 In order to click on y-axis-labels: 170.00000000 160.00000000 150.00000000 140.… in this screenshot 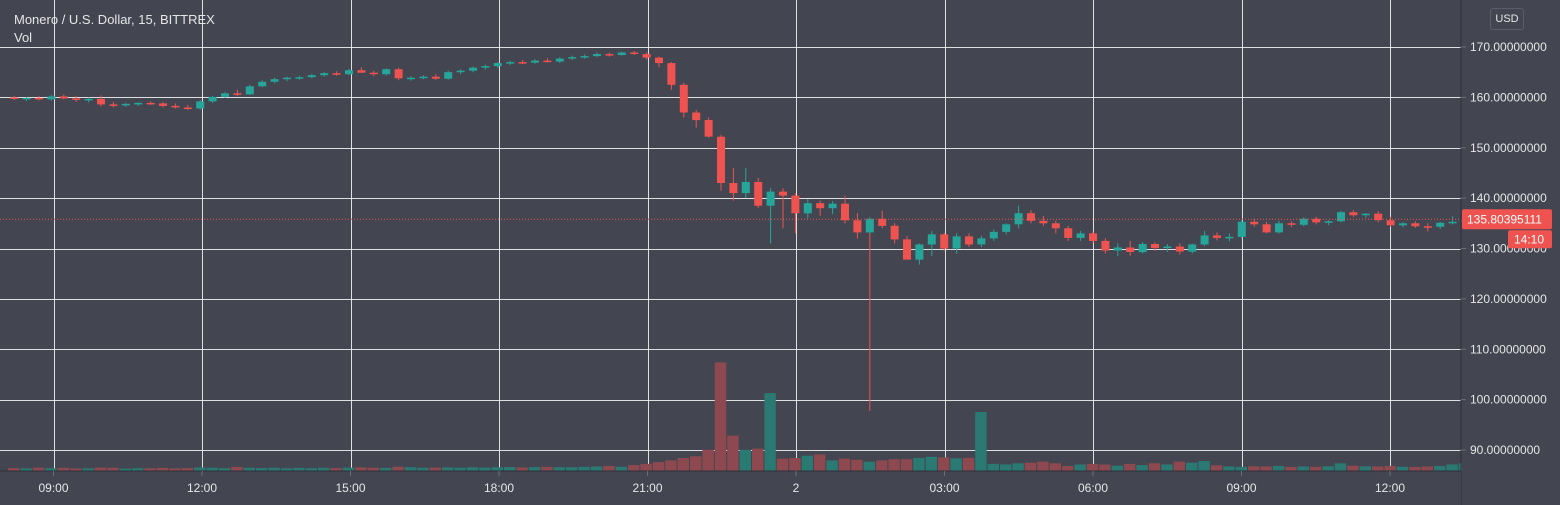, I will do `click(1504, 248)`.